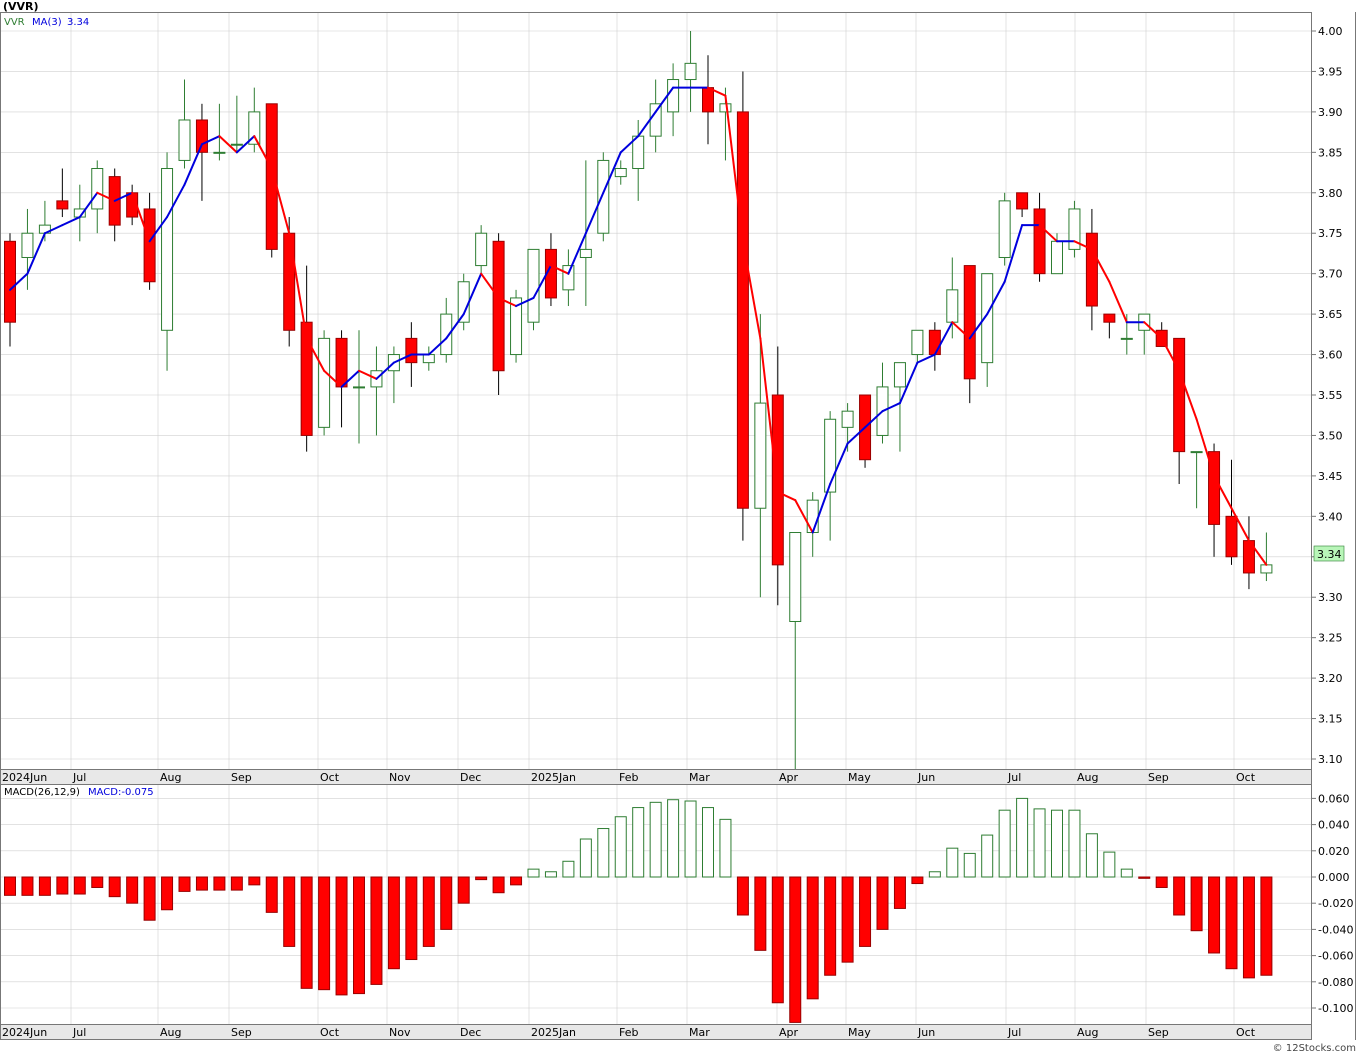 The width and height of the screenshot is (1360, 1056). Describe the element at coordinates (1330, 233) in the screenshot. I see `price-tick-label: 3.75` at that location.